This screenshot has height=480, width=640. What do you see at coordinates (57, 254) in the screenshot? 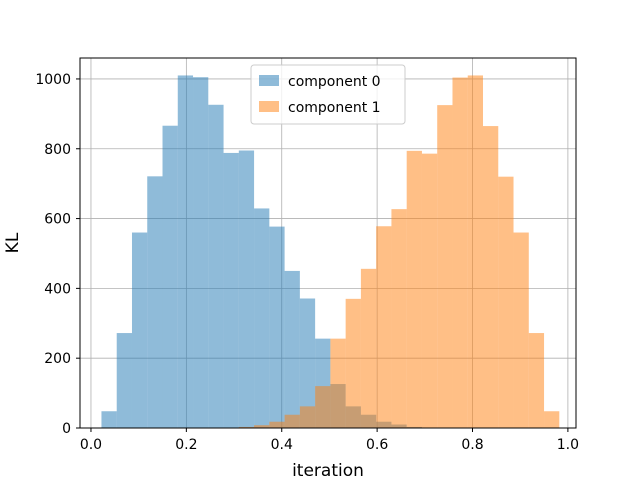
I see `y-axis-ticks: 0 200 400 600 800 1000` at bounding box center [57, 254].